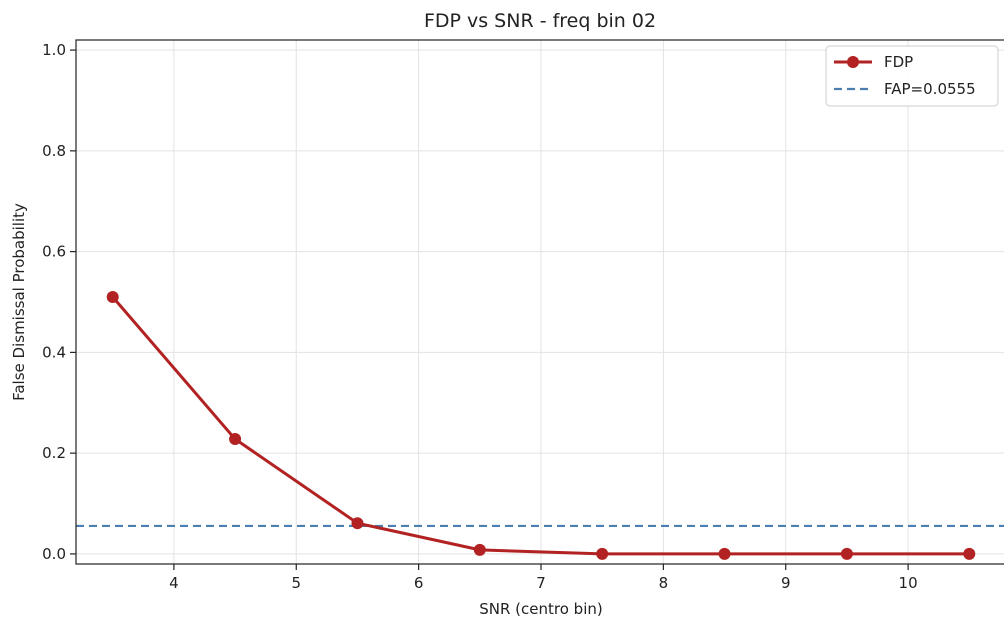 The image size is (1004, 618). What do you see at coordinates (786, 583) in the screenshot?
I see `x-tick-label: 9` at bounding box center [786, 583].